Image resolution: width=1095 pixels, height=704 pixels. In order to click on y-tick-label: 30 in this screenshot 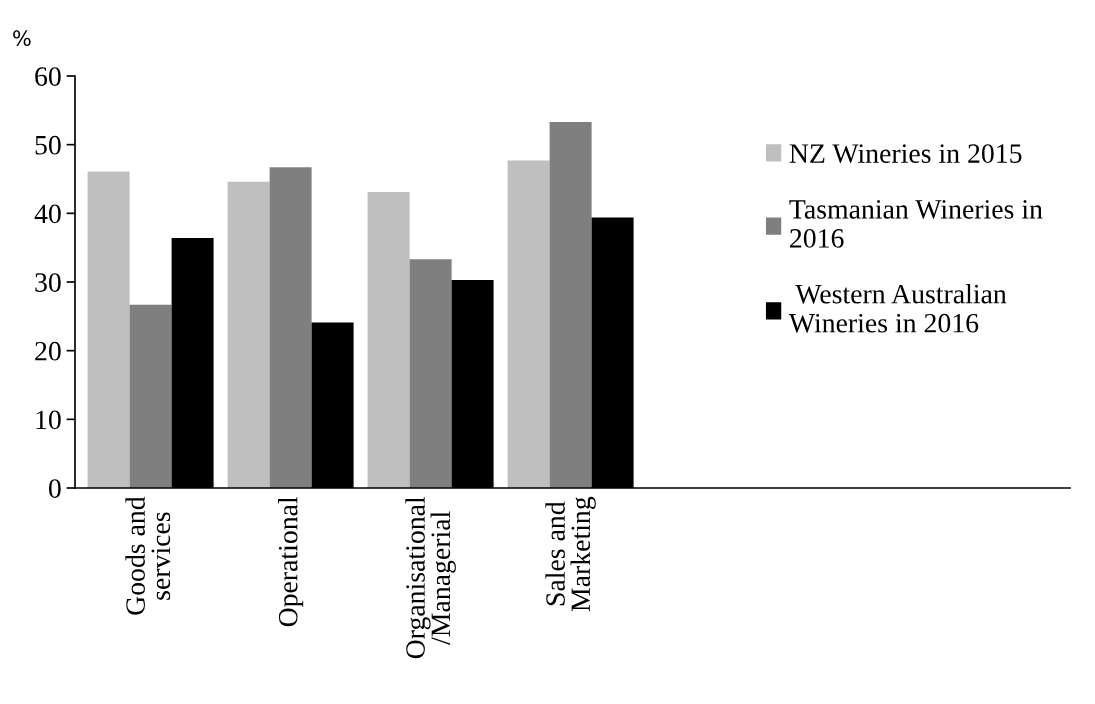, I will do `click(48, 282)`.